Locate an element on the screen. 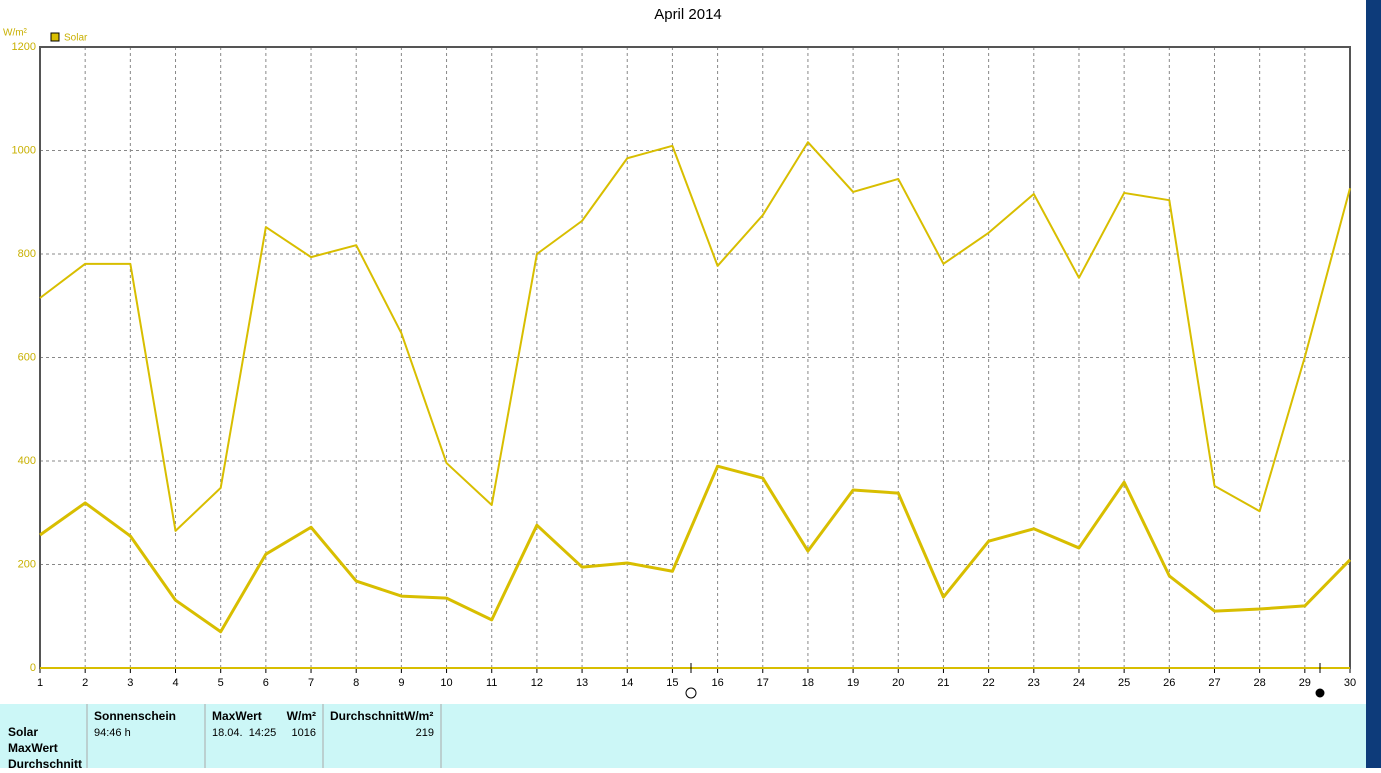 This screenshot has height=773, width=1381. row-label: Durchschnitt is located at coordinates (45, 762).